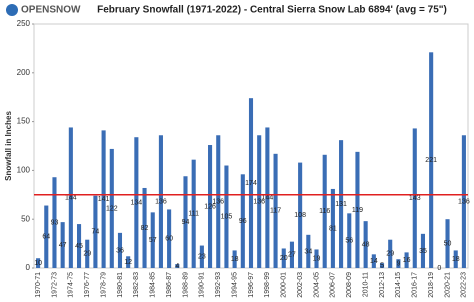 Image resolution: width=474 pixels, height=302 pixels. What do you see at coordinates (12, 10) in the screenshot?
I see `logo-icon` at bounding box center [12, 10].